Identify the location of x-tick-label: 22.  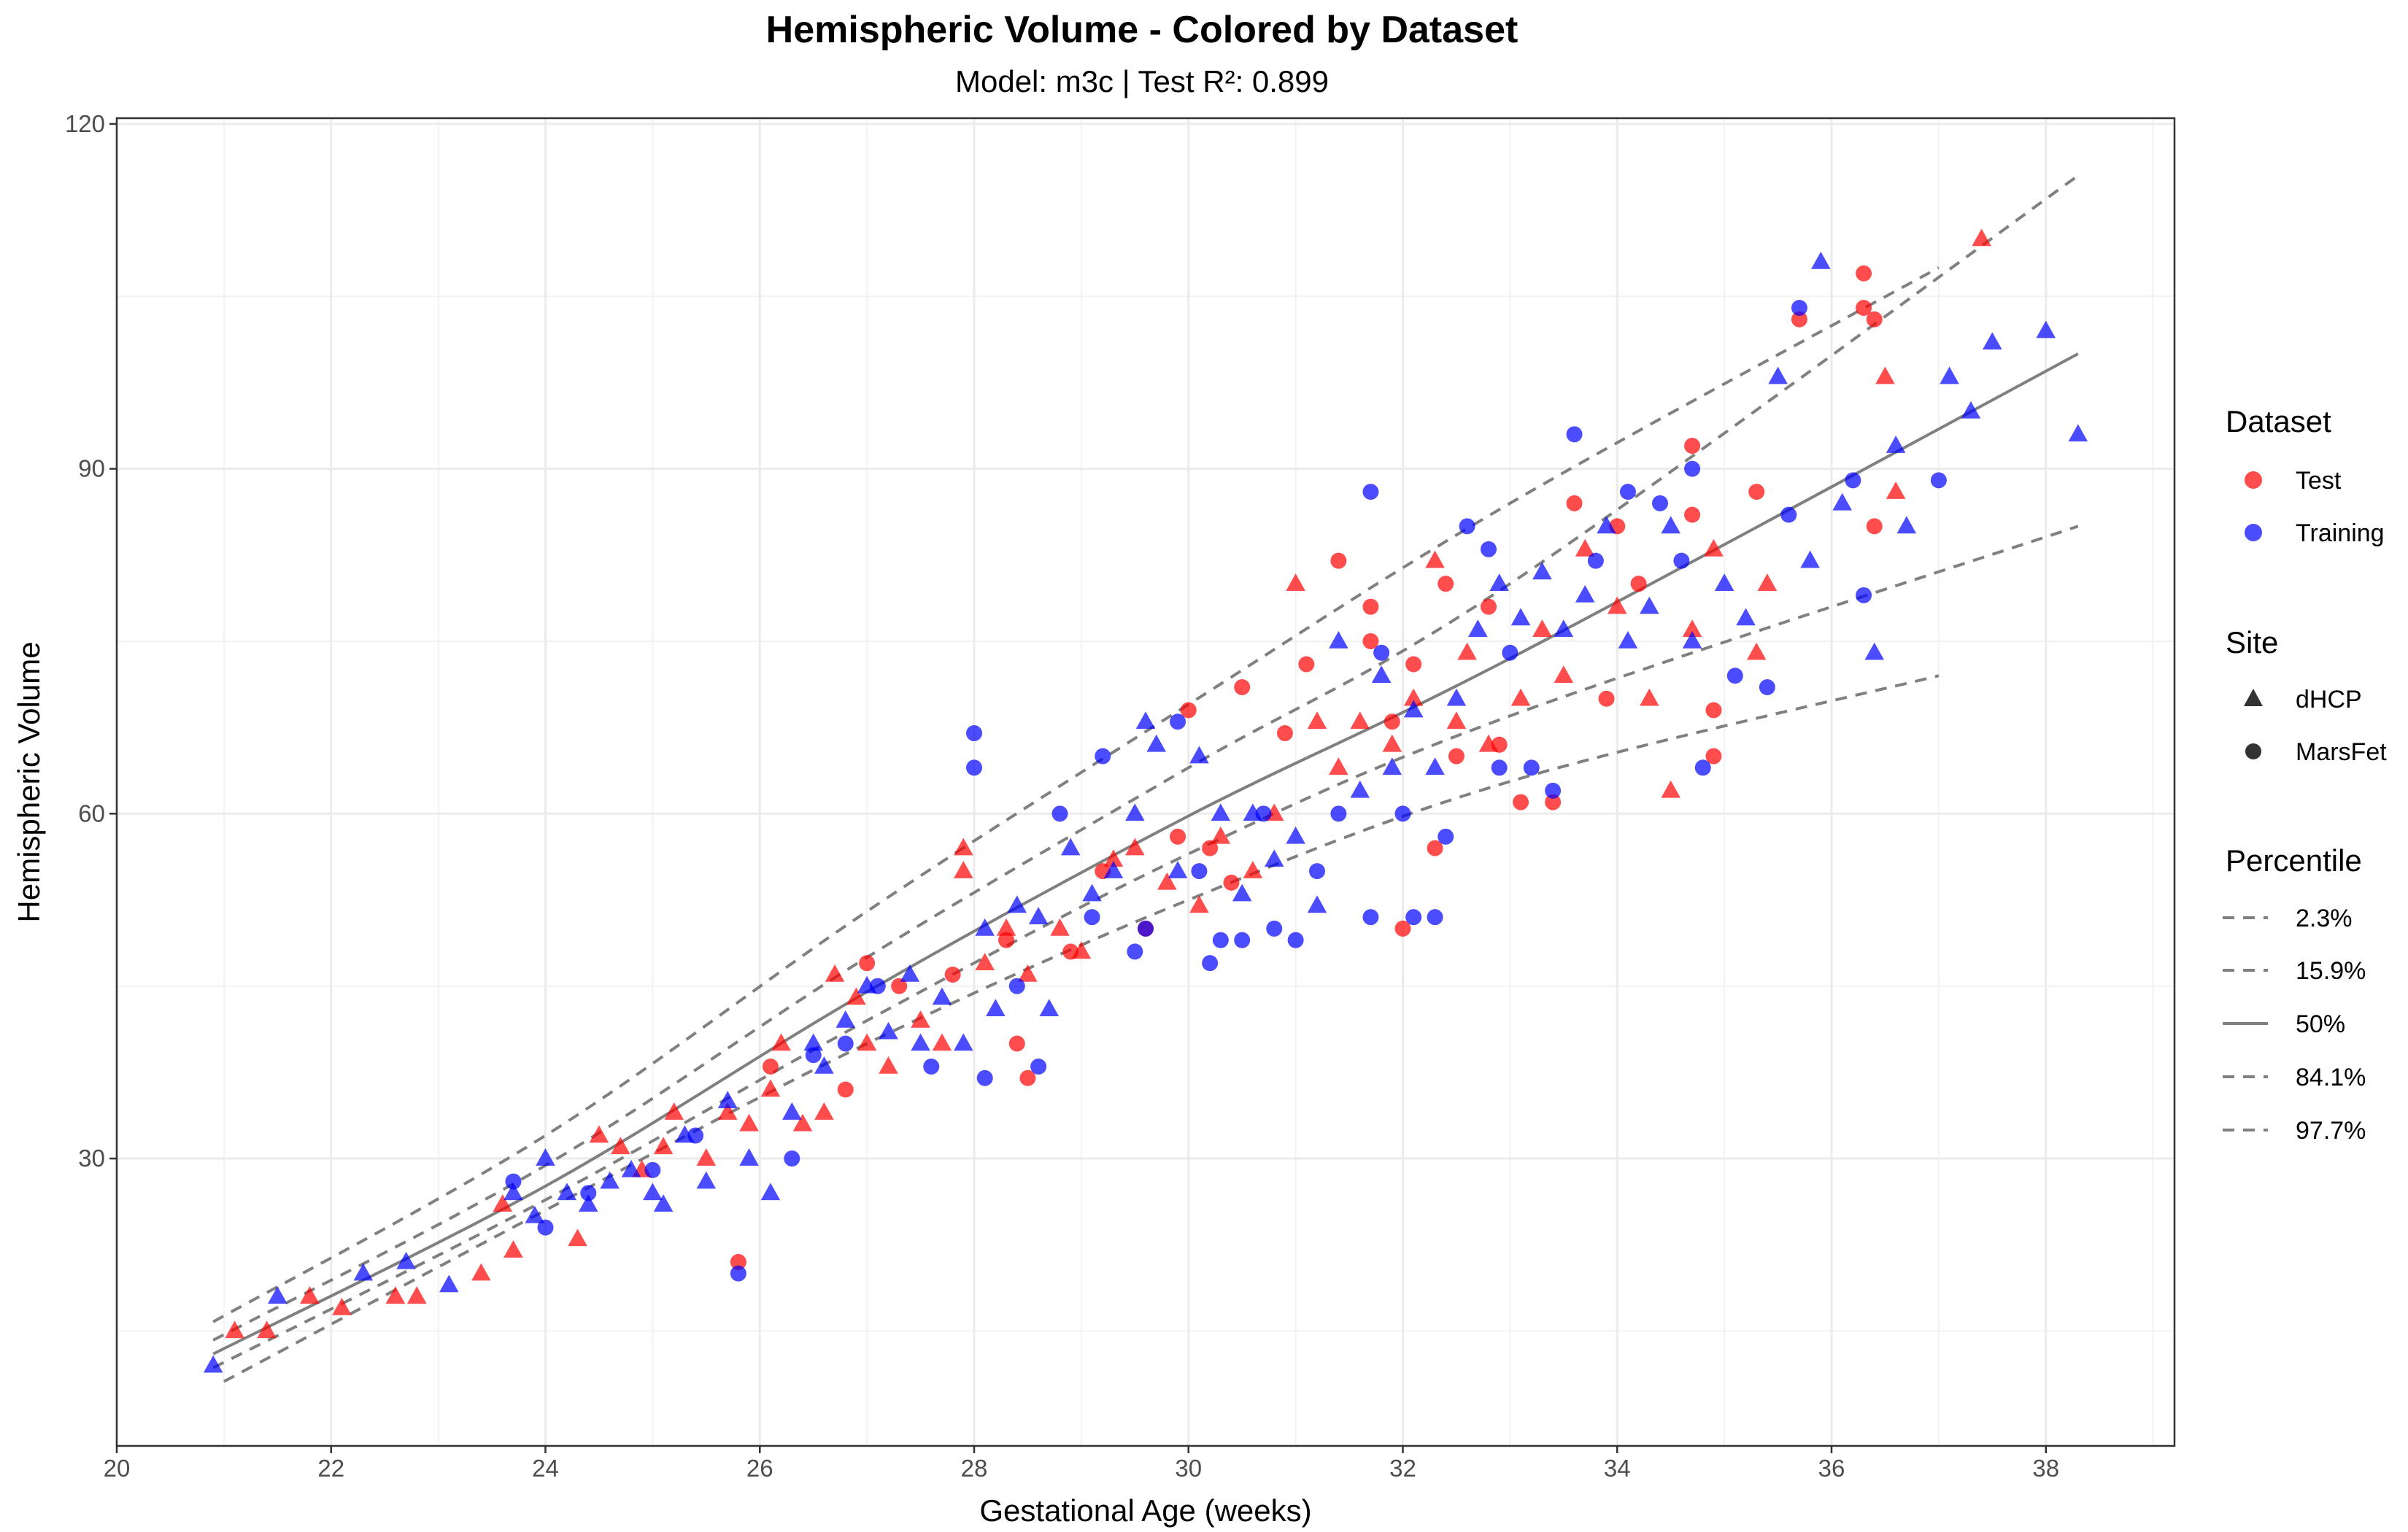
(330, 1469).